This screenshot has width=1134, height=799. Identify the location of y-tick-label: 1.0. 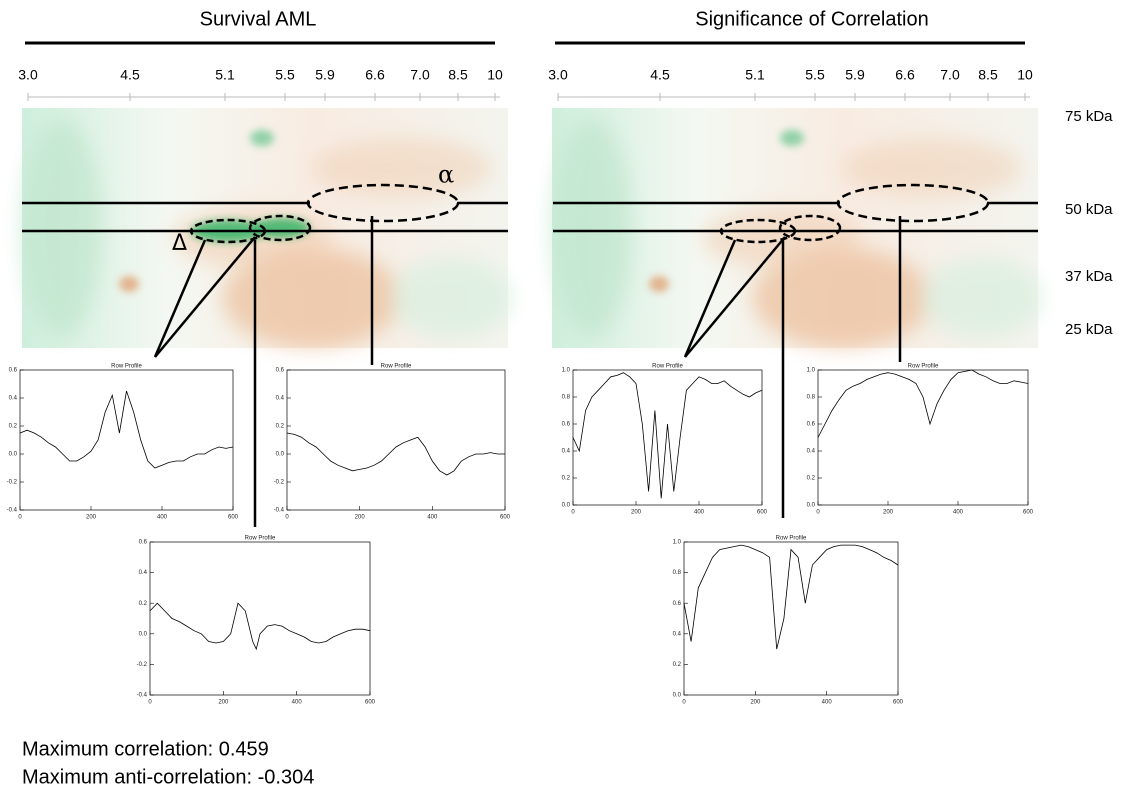
(677, 543).